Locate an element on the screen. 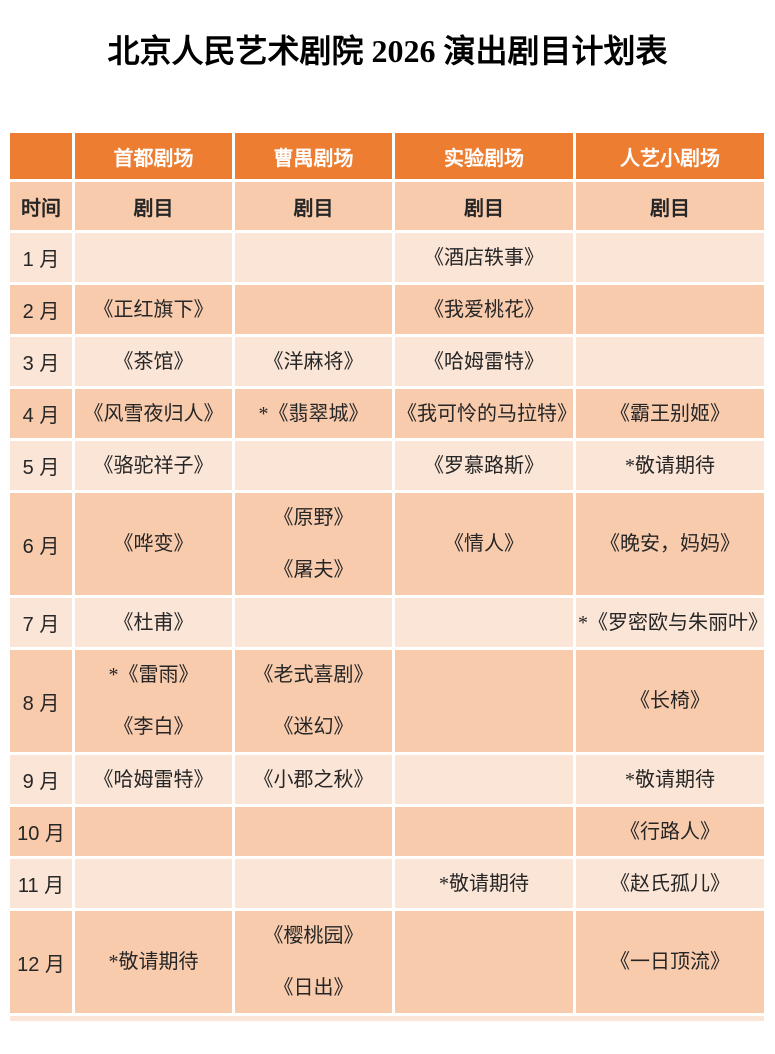 The image size is (775, 1054). table-row: 5 月《骆驼祥子》 《罗慕路斯》 *敬请期待 is located at coordinates (387, 465).